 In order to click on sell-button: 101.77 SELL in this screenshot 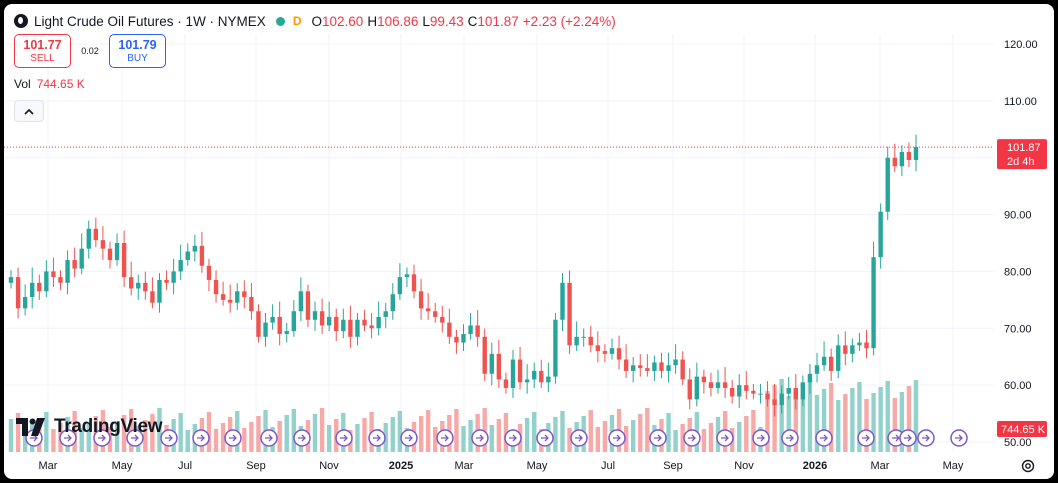, I will do `click(42, 51)`.